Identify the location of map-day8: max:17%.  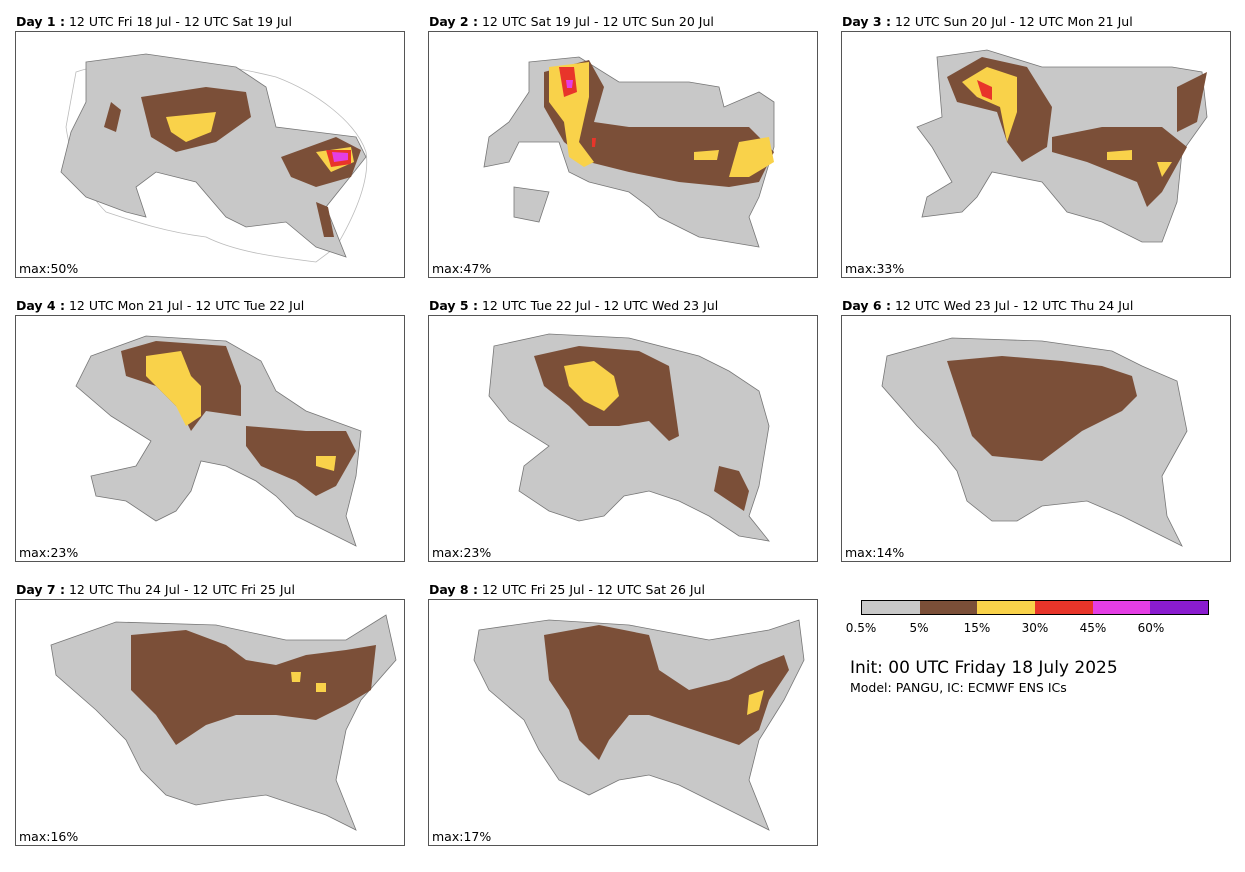
(623, 722).